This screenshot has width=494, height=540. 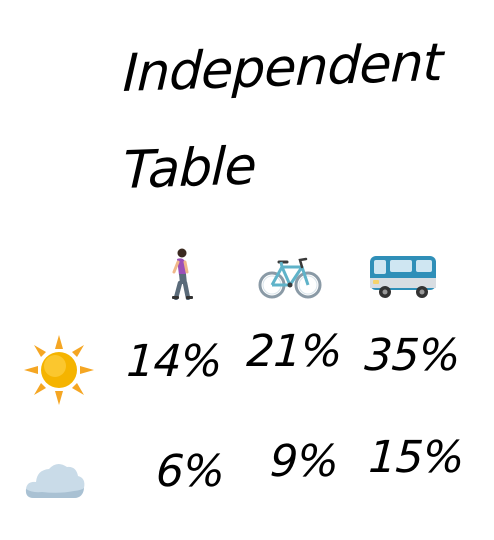 What do you see at coordinates (59, 370) in the screenshot?
I see `sun-icon` at bounding box center [59, 370].